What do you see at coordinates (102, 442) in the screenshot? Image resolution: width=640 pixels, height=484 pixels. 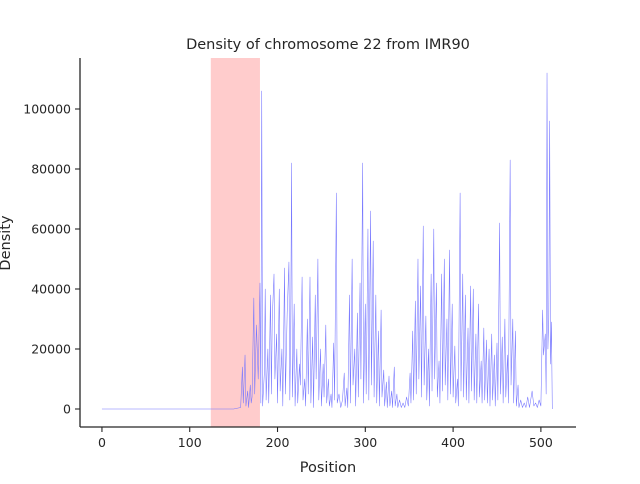 I see `x-tick-label: 0` at bounding box center [102, 442].